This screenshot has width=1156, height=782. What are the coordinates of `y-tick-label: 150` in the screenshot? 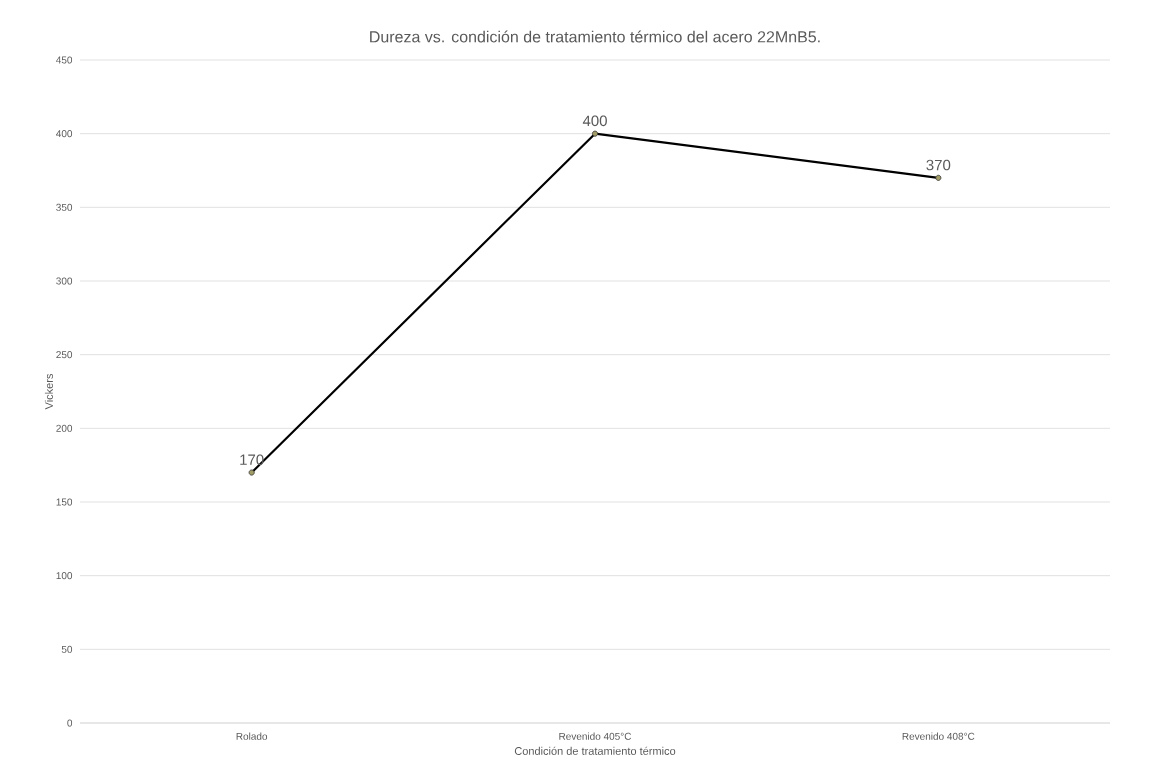 It's located at (64, 502).